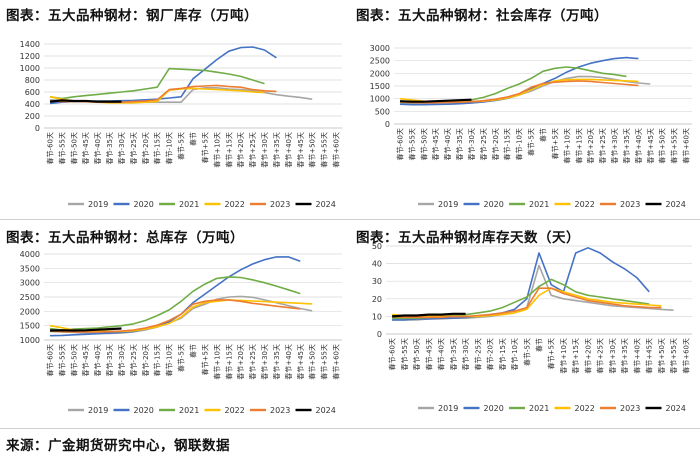  Describe the element at coordinates (382, 111) in the screenshot. I see `y-tick-label: 500` at that location.